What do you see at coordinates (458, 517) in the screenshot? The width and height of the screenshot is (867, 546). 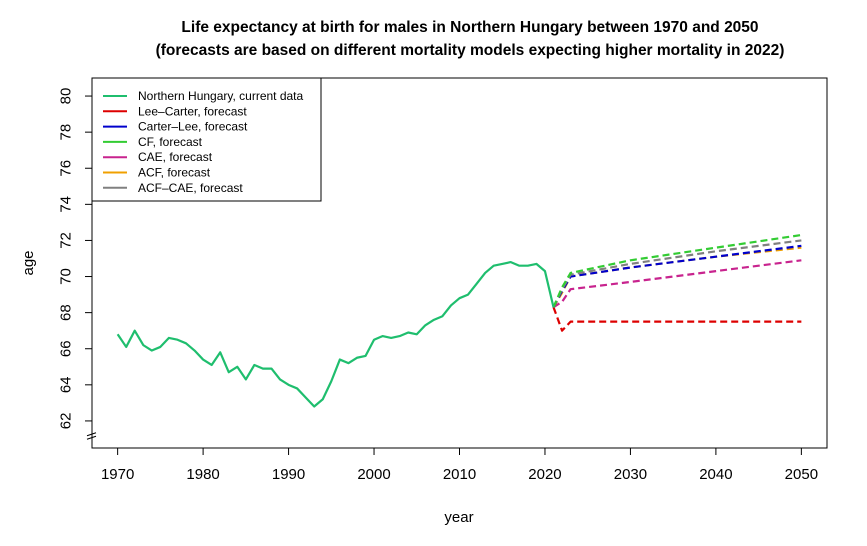 I see `x-axis-label: year` at bounding box center [458, 517].